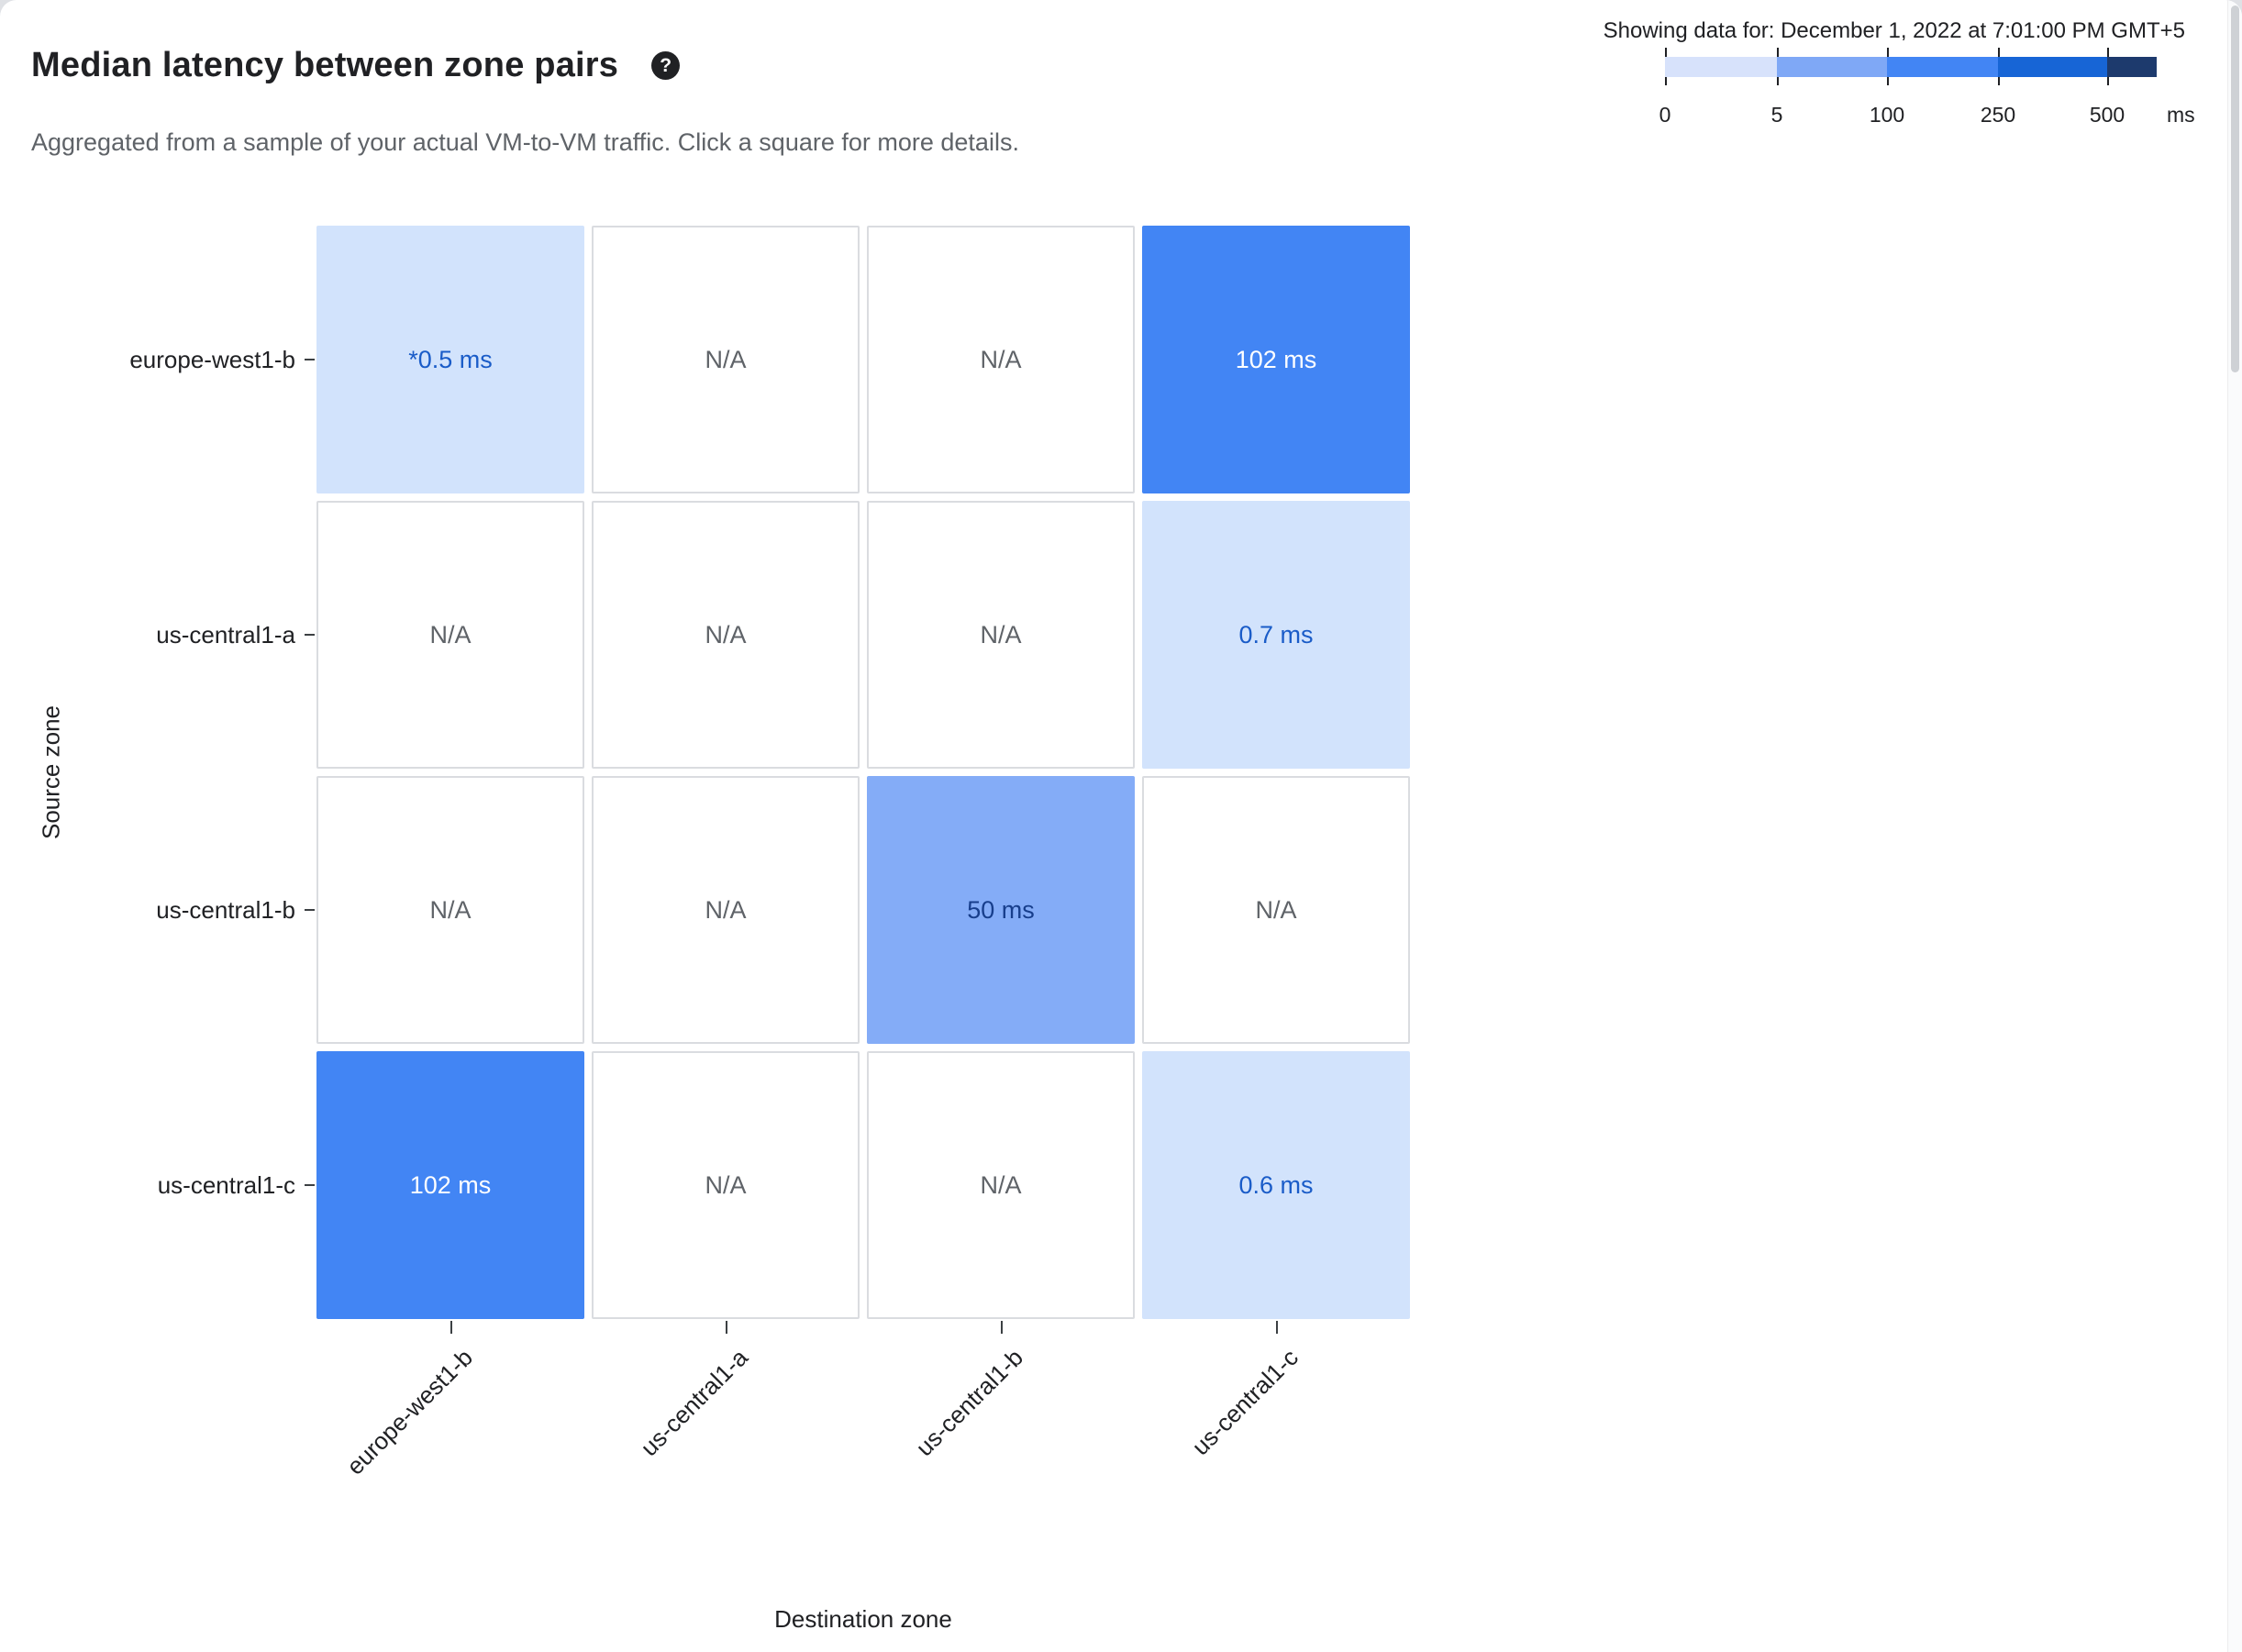 The image size is (2242, 1652). Describe the element at coordinates (1001, 910) in the screenshot. I see `heatmap-cell-us-central1-b--us-central1-b: 50 ms` at that location.